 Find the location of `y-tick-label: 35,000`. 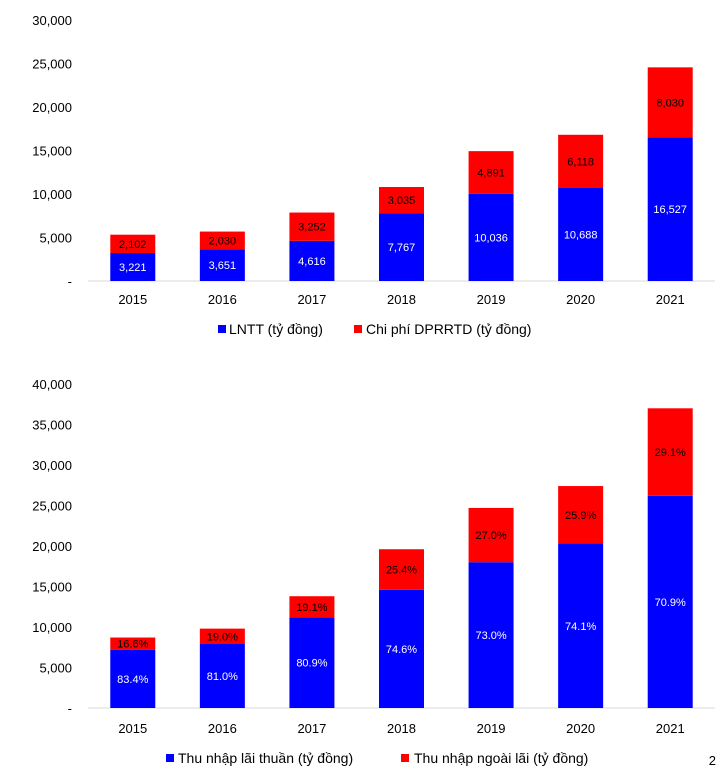

y-tick-label: 35,000 is located at coordinates (52, 425).